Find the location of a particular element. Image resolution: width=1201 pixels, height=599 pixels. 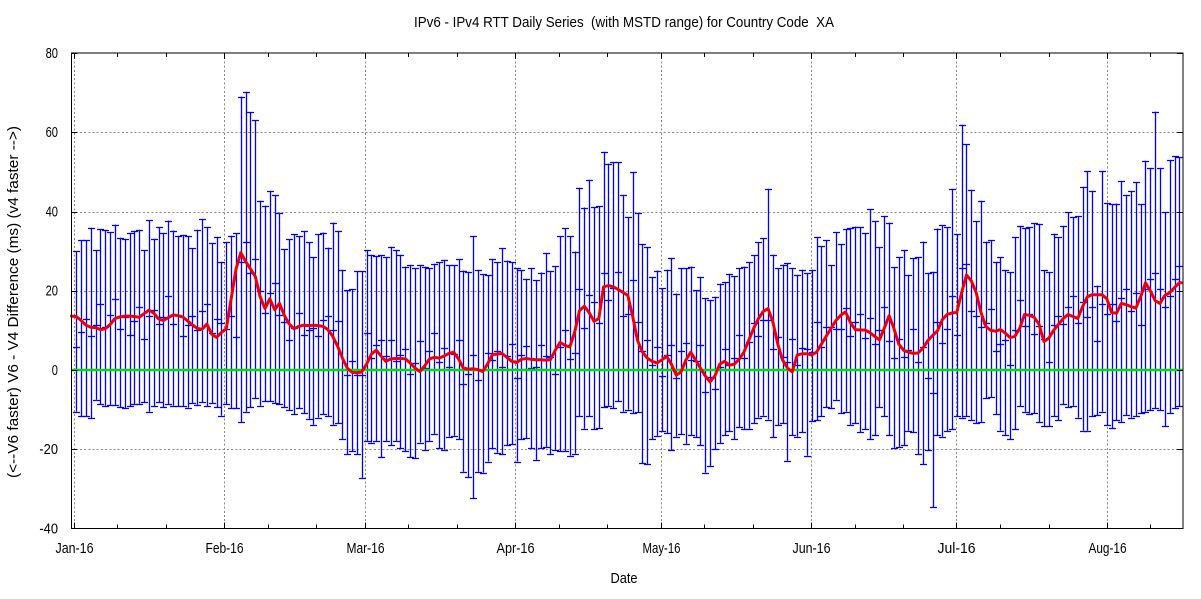

svg-text: Date is located at coordinates (624, 579).